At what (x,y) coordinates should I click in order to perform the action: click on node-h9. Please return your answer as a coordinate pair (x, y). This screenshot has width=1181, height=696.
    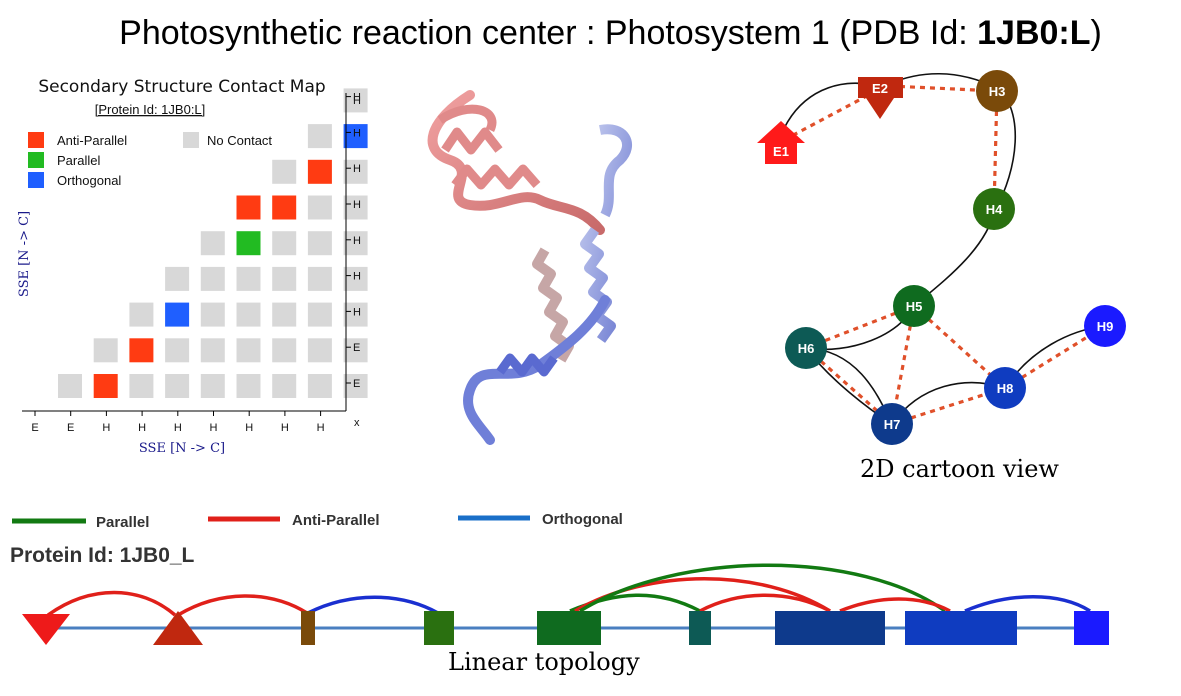
    Looking at the image, I should click on (1105, 326).